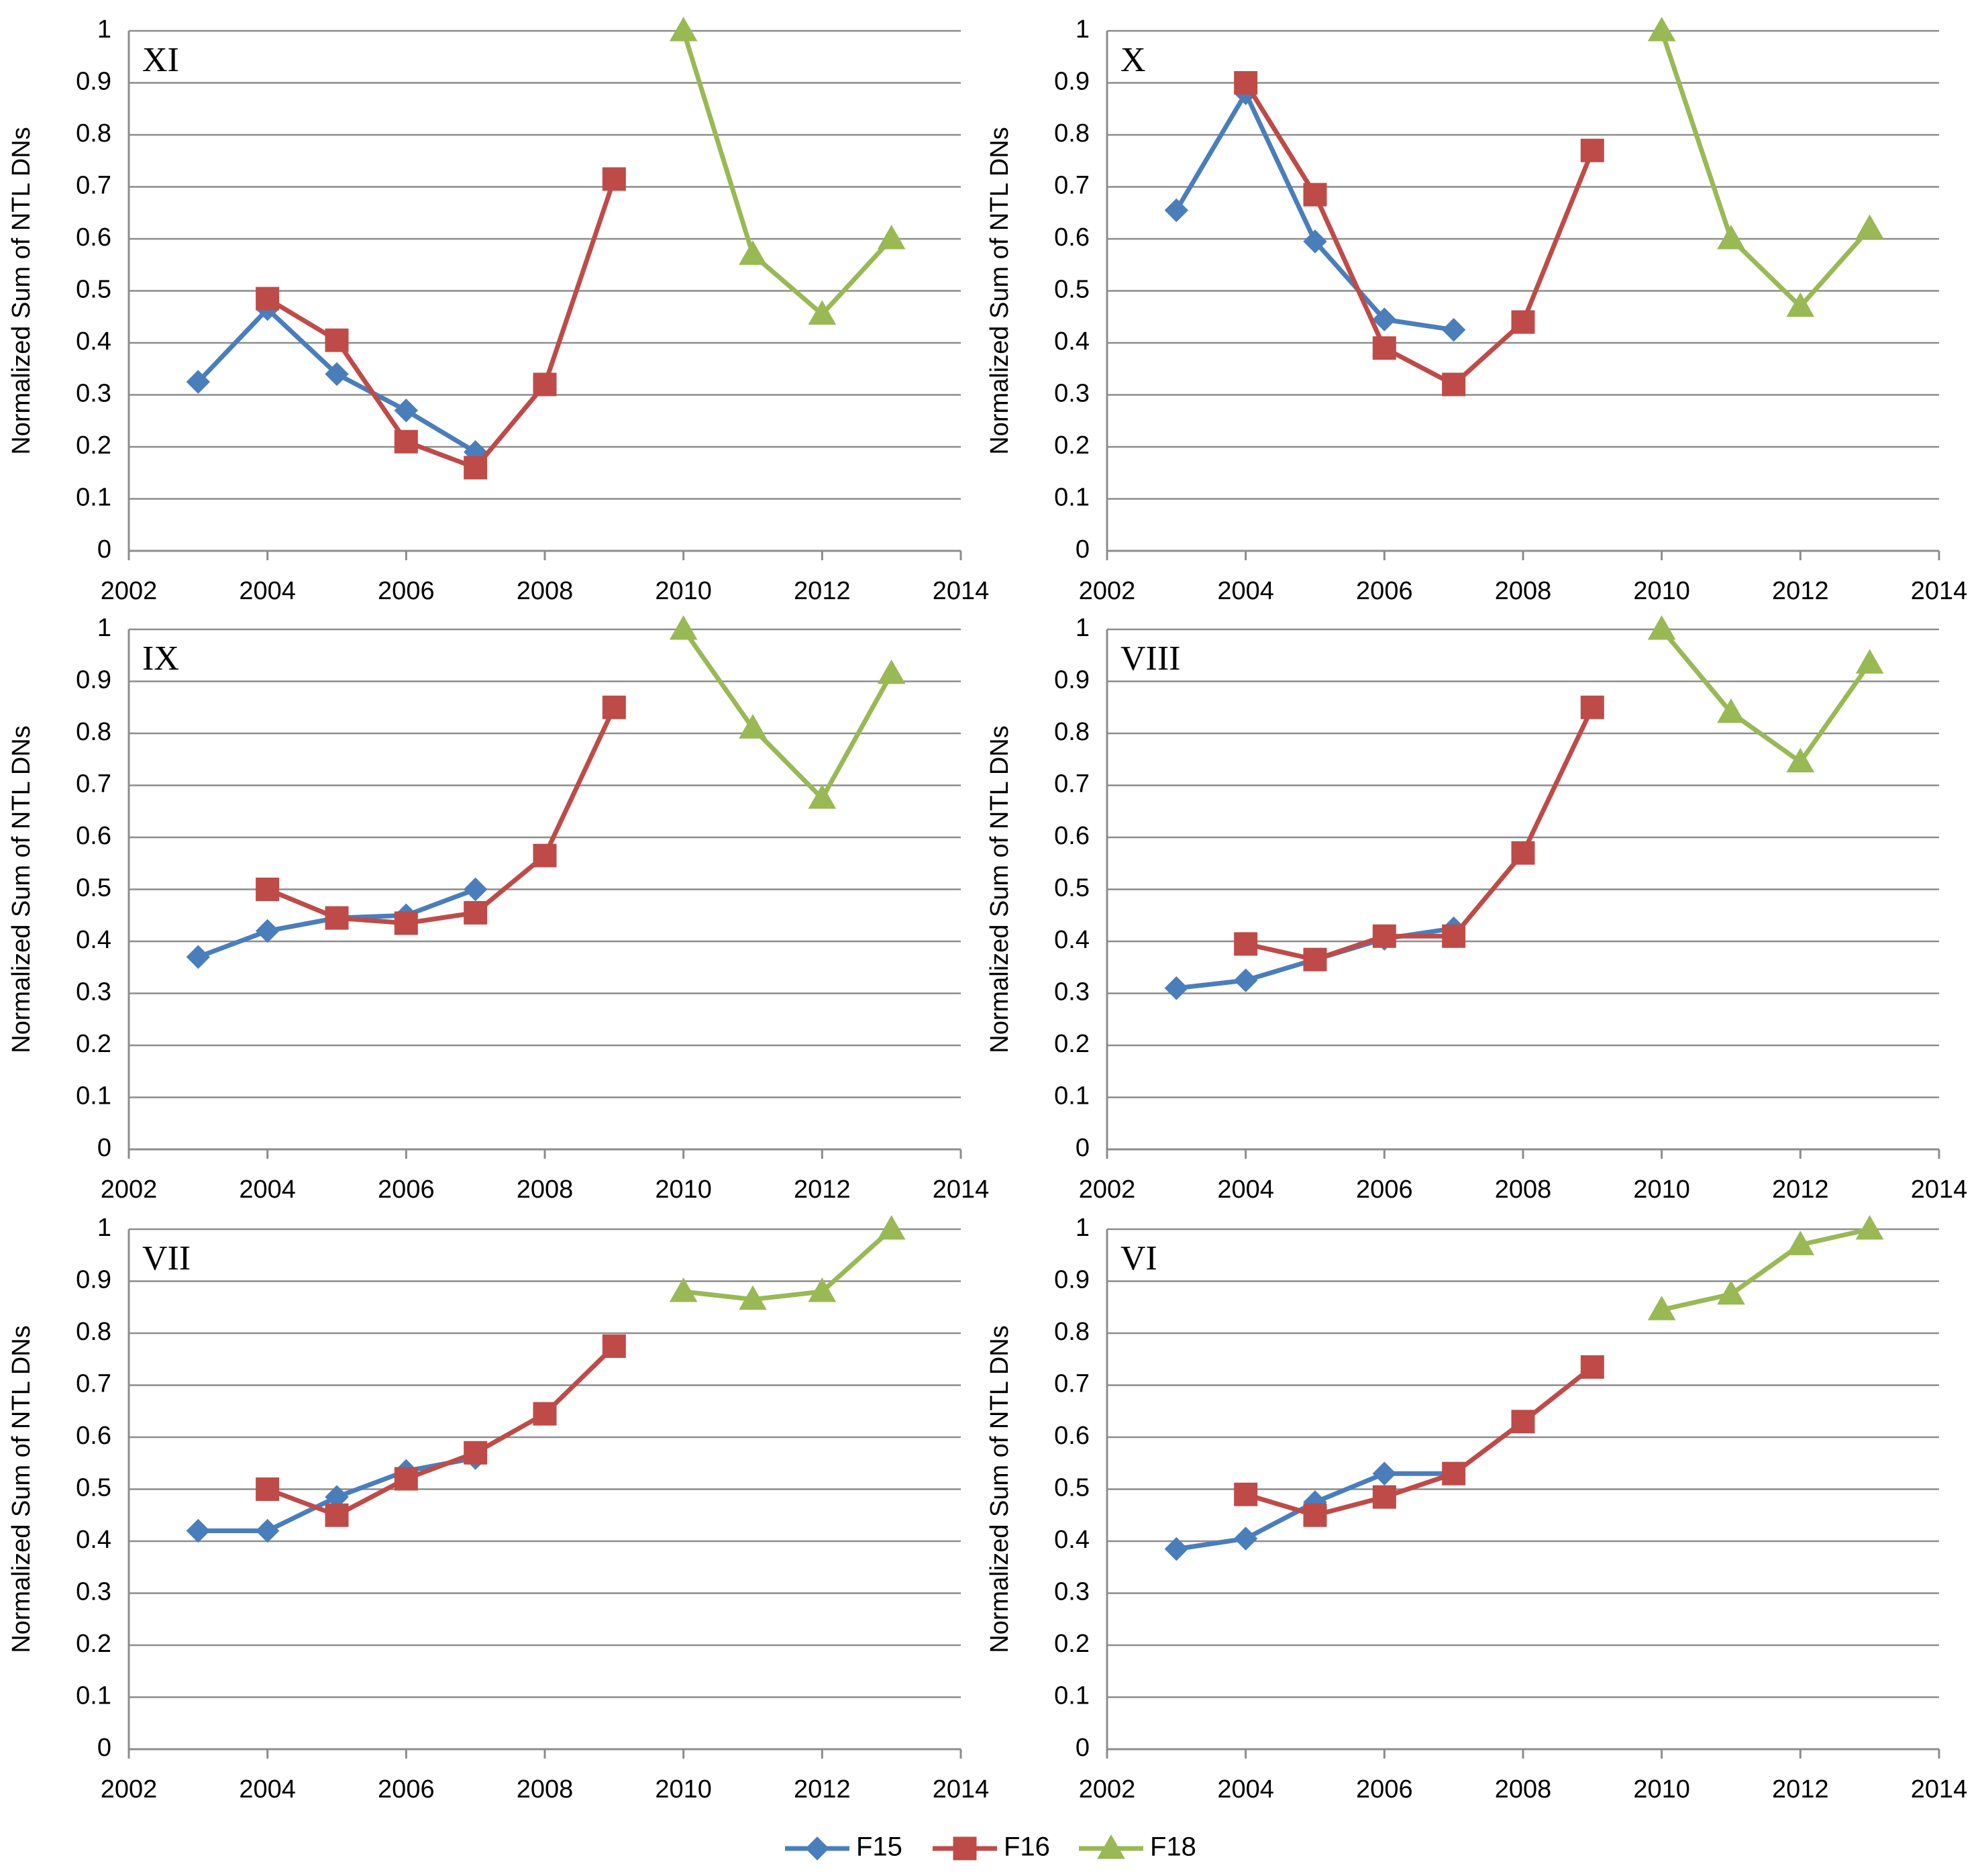 This screenshot has width=1986, height=1876. Describe the element at coordinates (683, 591) in the screenshot. I see `x-tick-label: 2010` at that location.